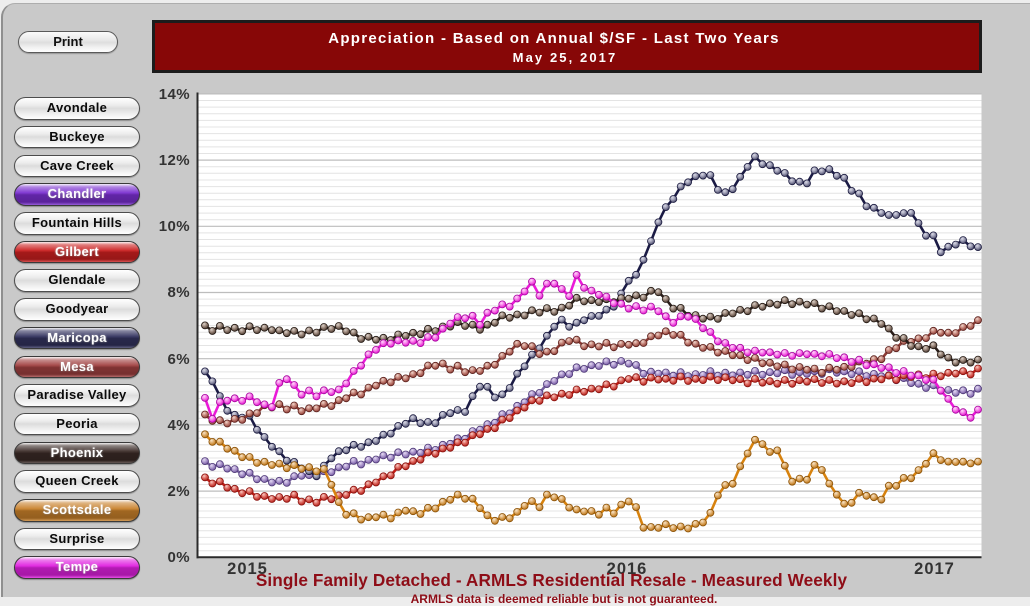 The width and height of the screenshot is (1030, 606). Describe the element at coordinates (179, 292) in the screenshot. I see `svg-text: 8%` at that location.